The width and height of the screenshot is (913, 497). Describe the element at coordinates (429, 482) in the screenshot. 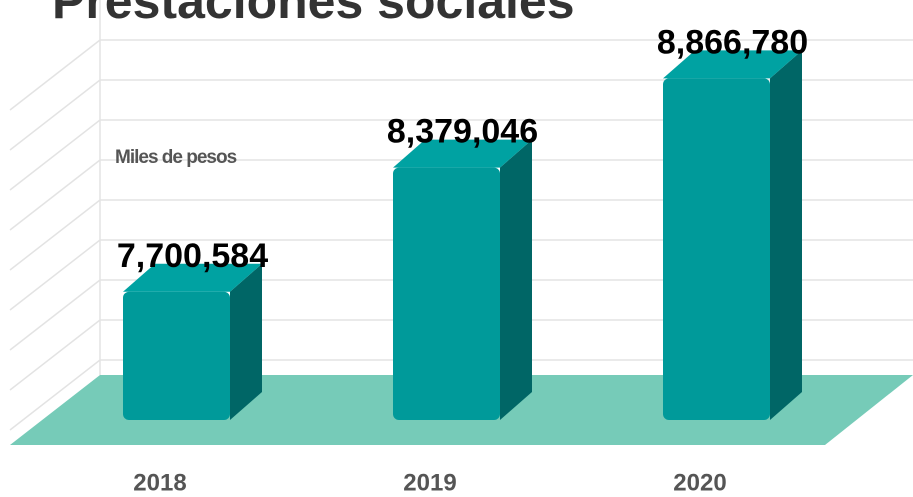

I see `x-tick-label: 2019` at that location.